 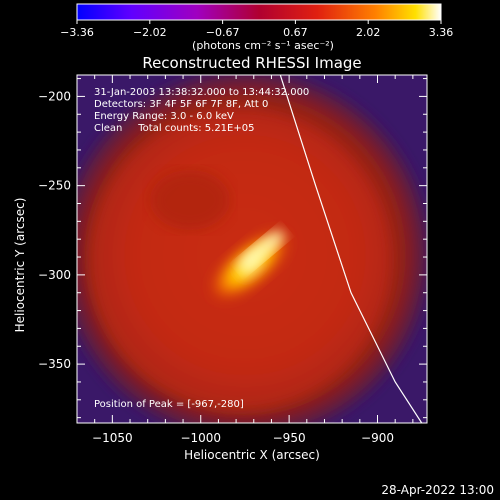 I want to click on x-axis-label: Heliocentric X (arcsec), so click(x=252, y=455).